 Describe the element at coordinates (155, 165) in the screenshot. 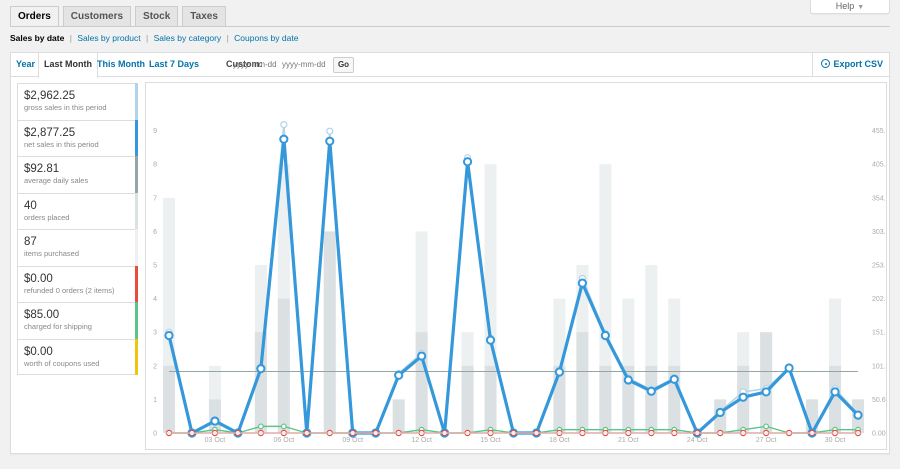

I see `y-left-tick-label: 8` at that location.